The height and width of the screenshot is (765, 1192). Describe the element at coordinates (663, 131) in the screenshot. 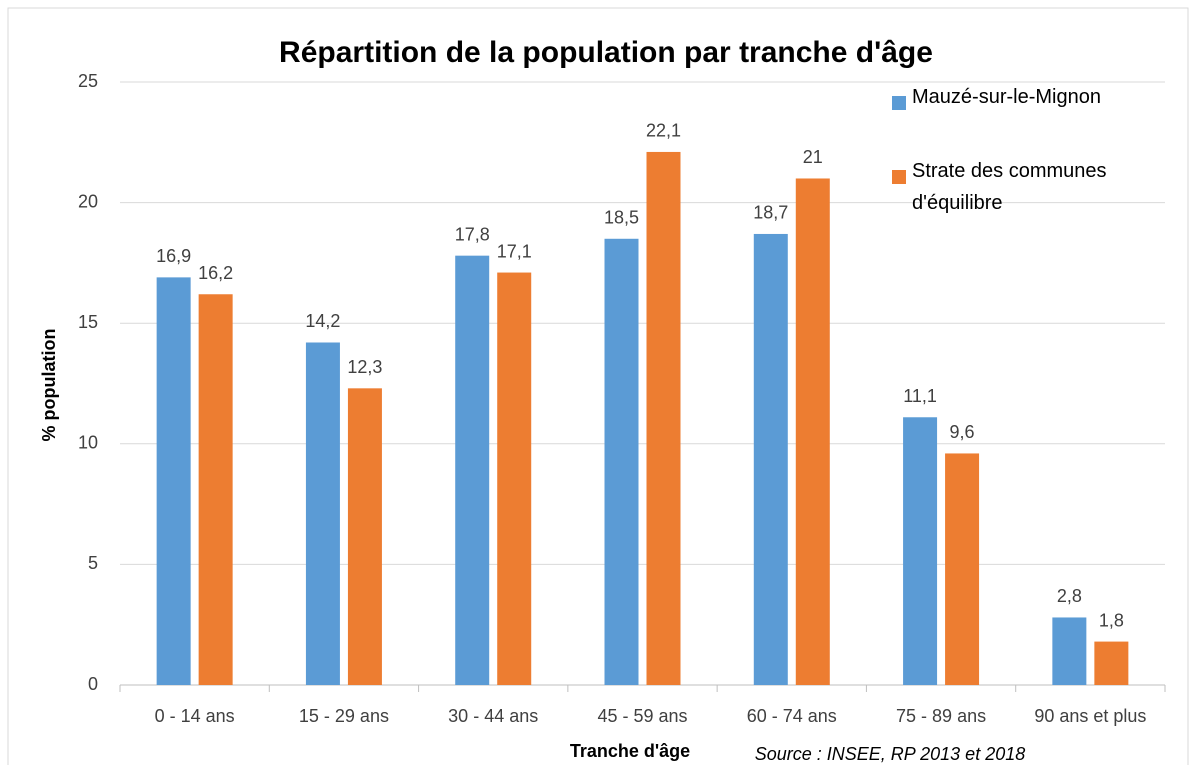

I see `data-label: 22,1` at that location.